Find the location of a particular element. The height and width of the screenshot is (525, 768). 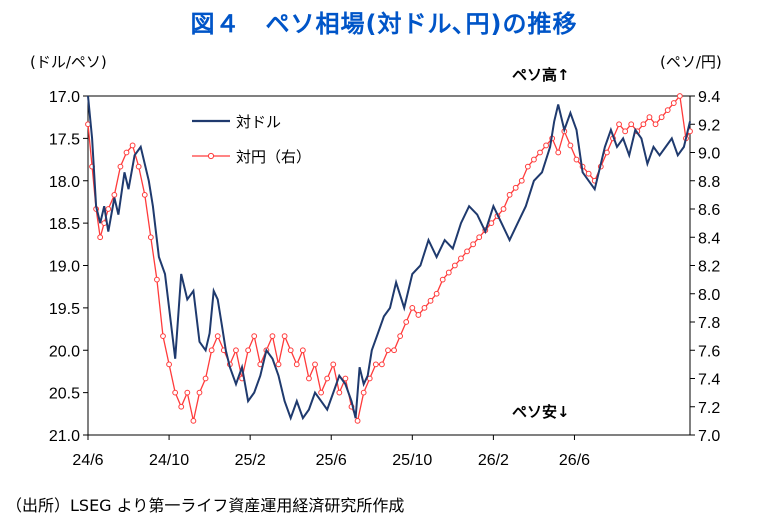

legend-marker-jpy is located at coordinates (211, 156).